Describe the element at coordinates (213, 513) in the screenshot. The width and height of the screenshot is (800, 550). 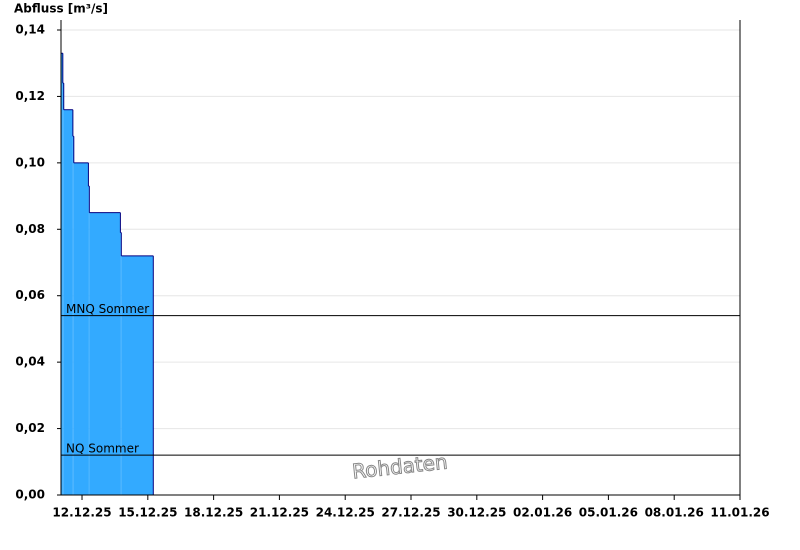
I see `x-tick-label: 18.12.25` at that location.